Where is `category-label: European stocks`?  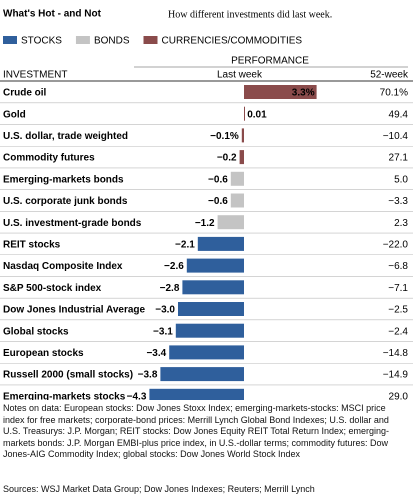
category-label: European stocks is located at coordinates (43, 353).